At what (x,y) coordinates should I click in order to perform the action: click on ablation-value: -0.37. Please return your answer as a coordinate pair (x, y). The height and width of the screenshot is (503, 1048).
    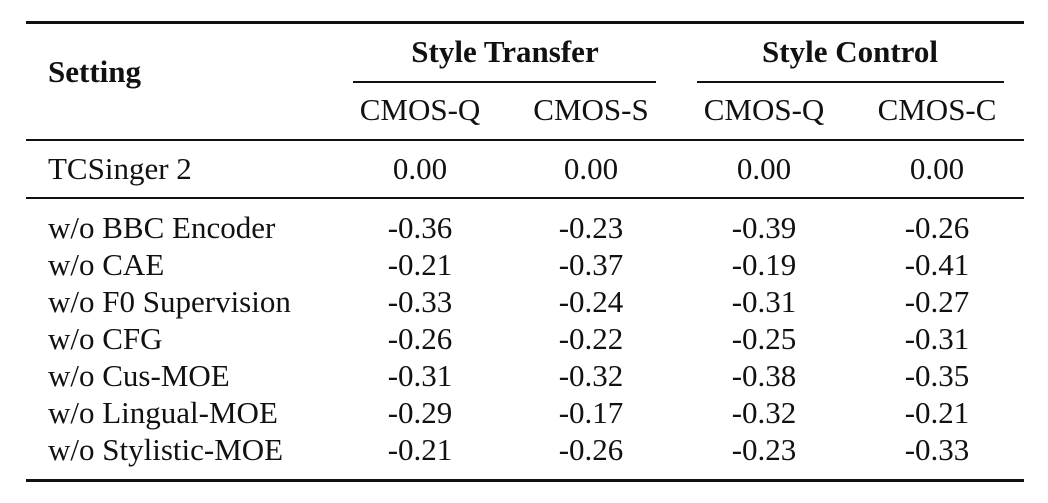
    Looking at the image, I should click on (591, 264).